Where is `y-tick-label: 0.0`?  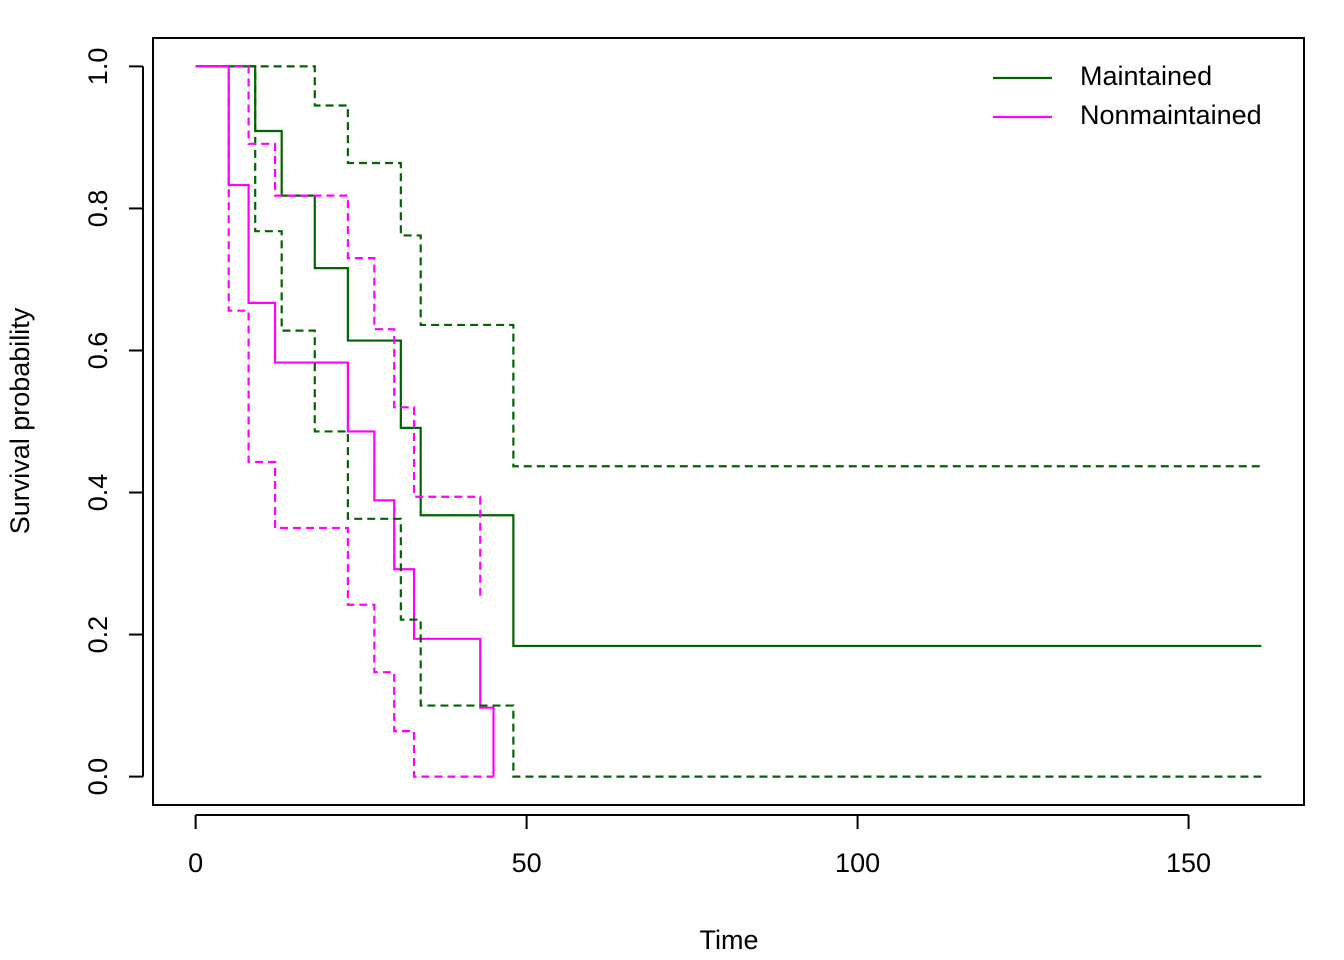 y-tick-label: 0.0 is located at coordinates (98, 777).